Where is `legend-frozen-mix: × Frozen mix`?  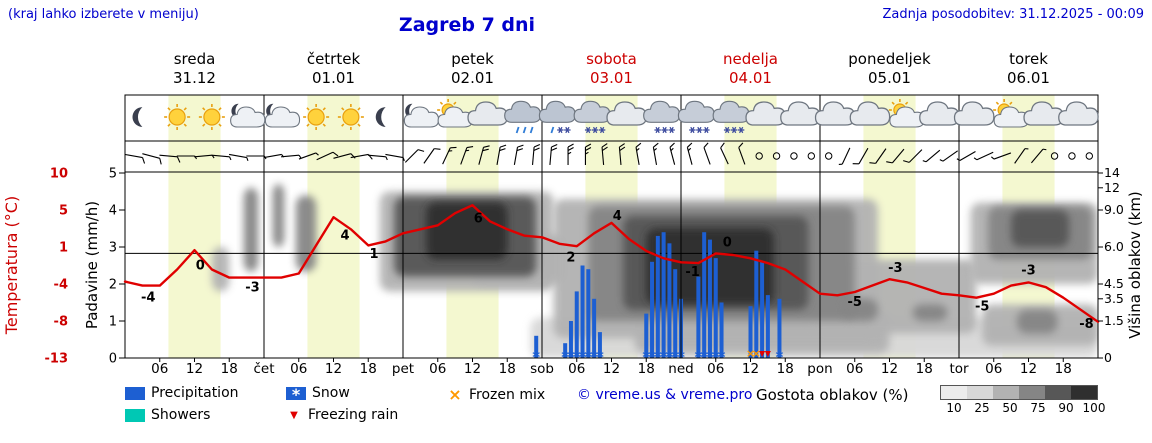
legend-frozen-mix: × Frozen mix is located at coordinates (496, 394).